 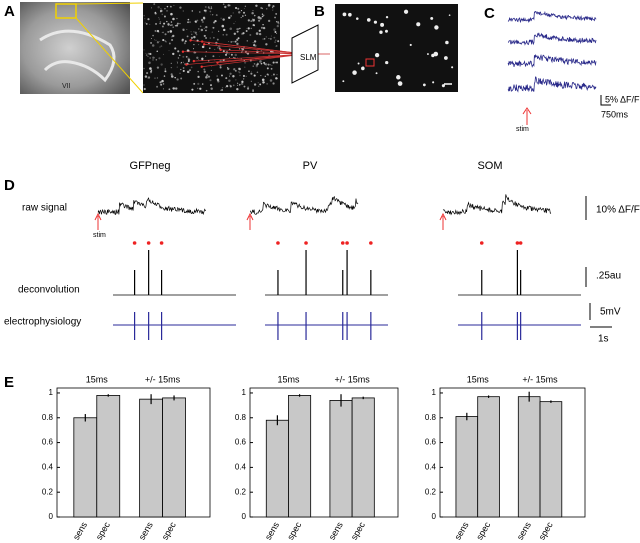 I want to click on stim-arrow, so click(x=98, y=221).